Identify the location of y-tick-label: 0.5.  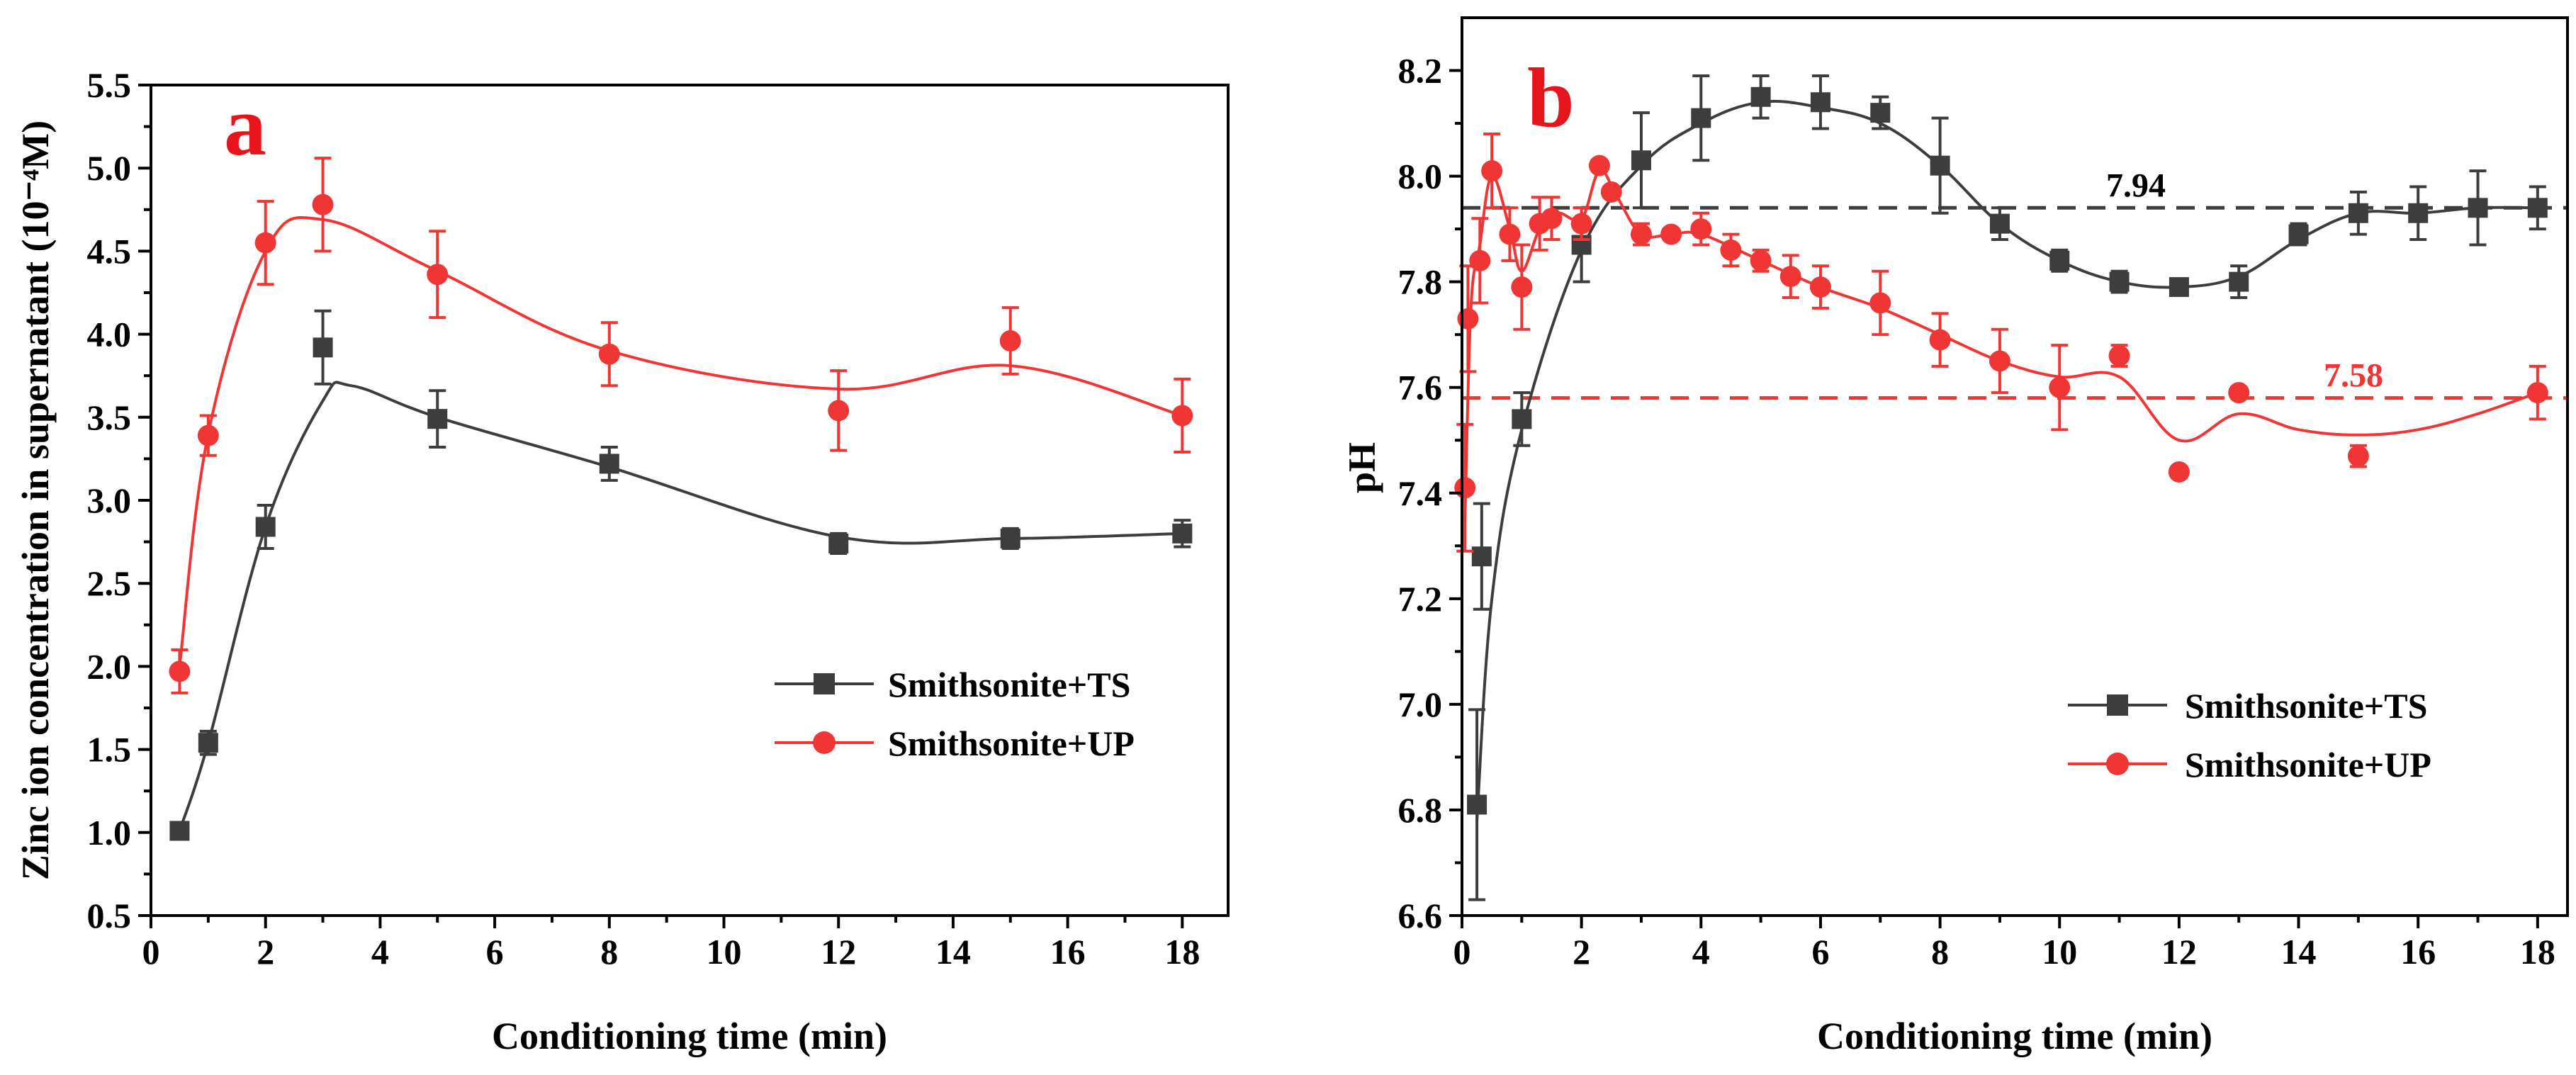
(109, 915).